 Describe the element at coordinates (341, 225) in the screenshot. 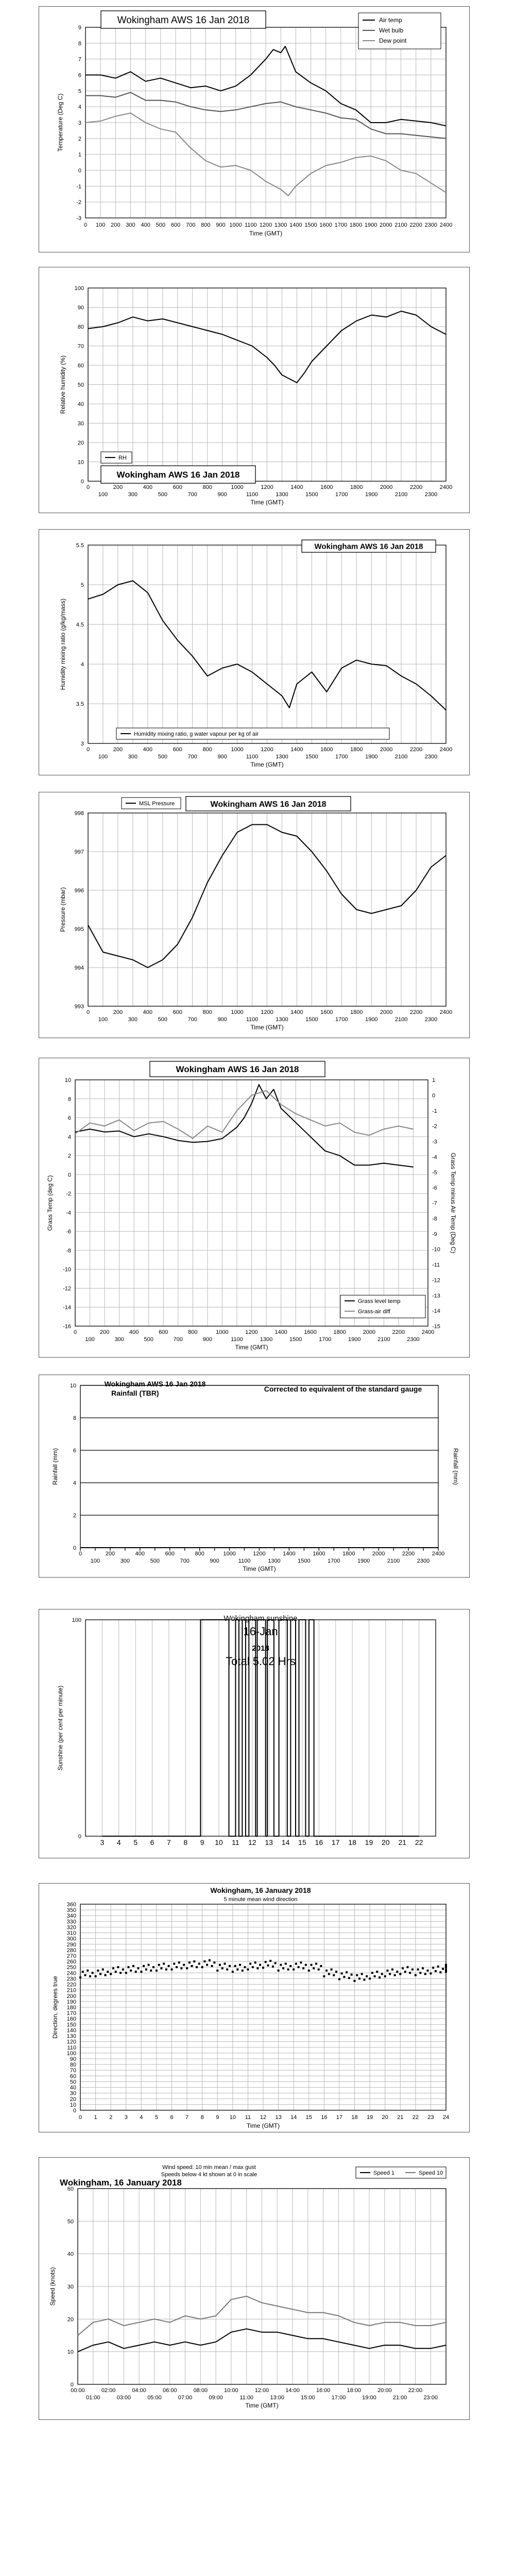

I see `x-tick-label: 1700` at that location.